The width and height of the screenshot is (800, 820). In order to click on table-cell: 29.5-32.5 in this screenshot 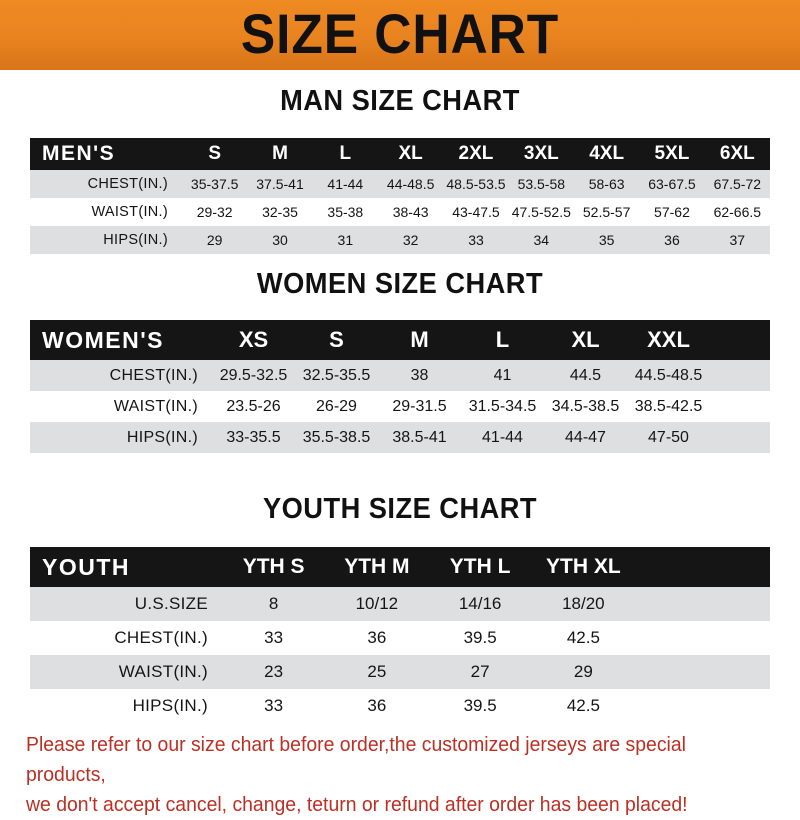, I will do `click(253, 375)`.